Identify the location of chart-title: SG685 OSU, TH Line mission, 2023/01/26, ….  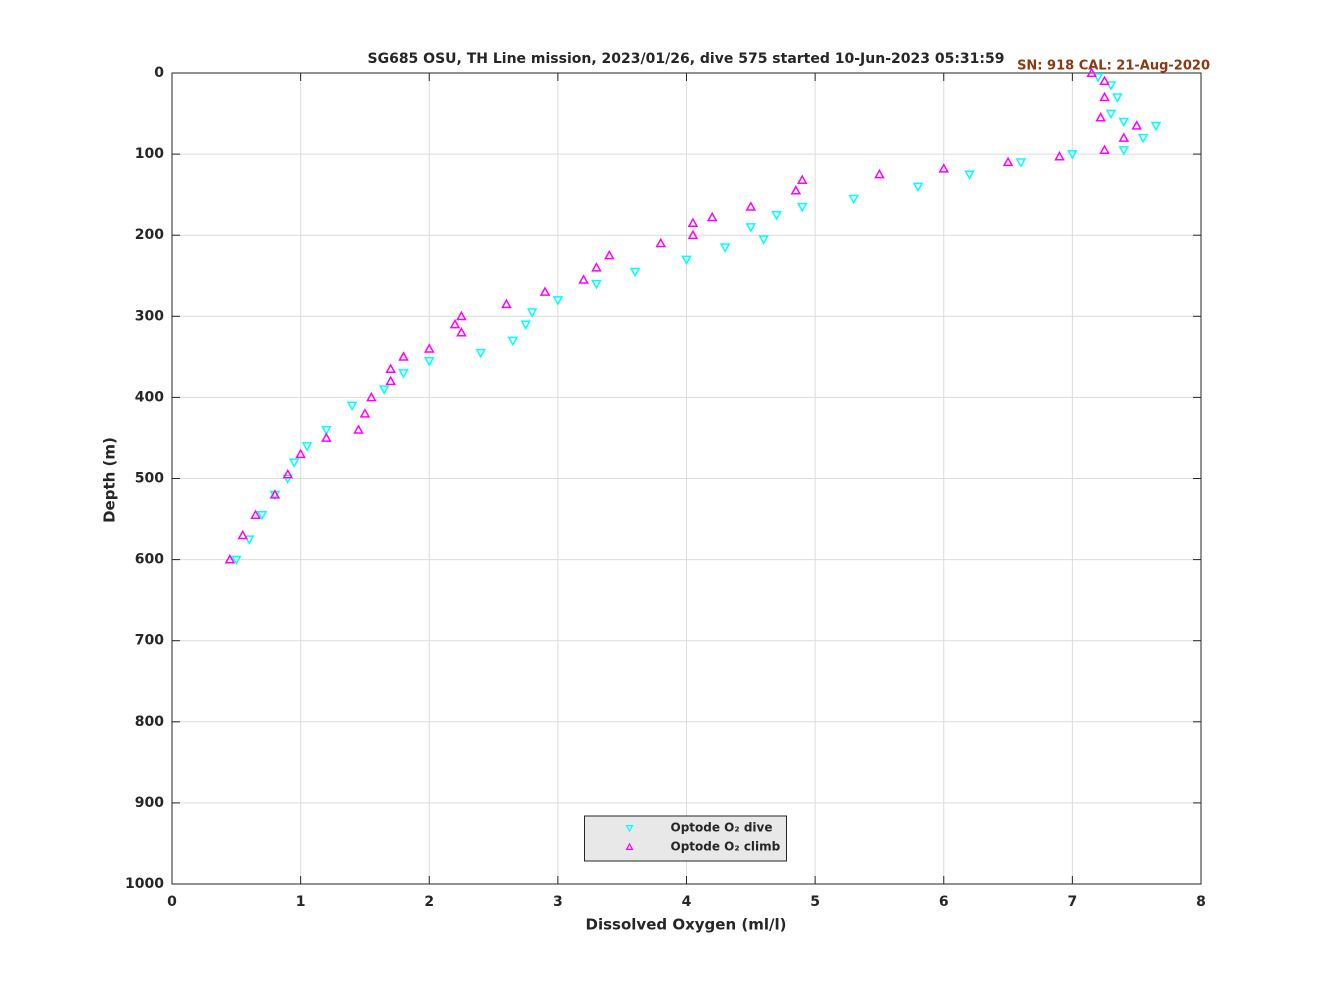
(686, 59).